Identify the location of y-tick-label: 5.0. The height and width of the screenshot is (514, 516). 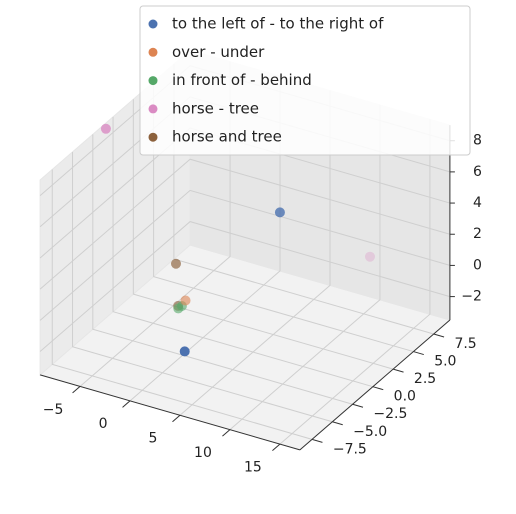
(445, 362).